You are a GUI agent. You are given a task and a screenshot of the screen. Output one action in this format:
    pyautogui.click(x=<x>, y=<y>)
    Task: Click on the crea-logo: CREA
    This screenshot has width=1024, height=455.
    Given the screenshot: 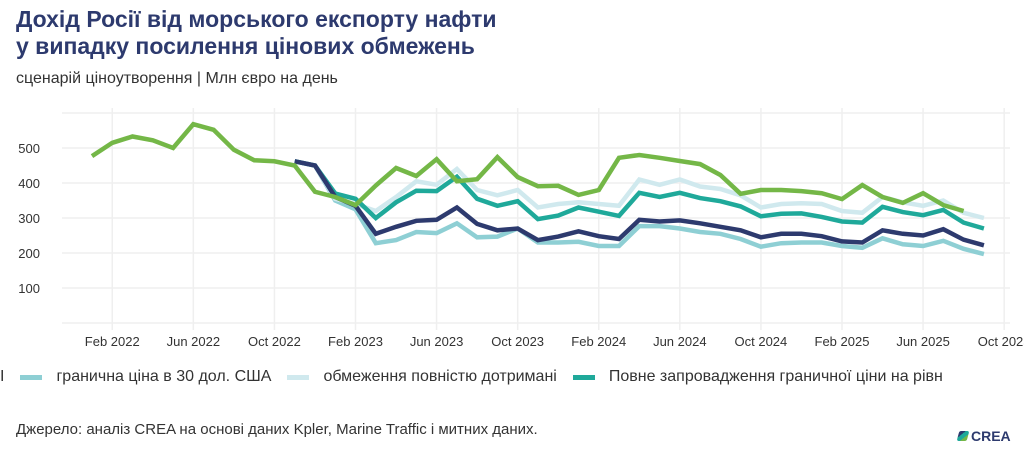 What is the action you would take?
    pyautogui.click(x=983, y=436)
    